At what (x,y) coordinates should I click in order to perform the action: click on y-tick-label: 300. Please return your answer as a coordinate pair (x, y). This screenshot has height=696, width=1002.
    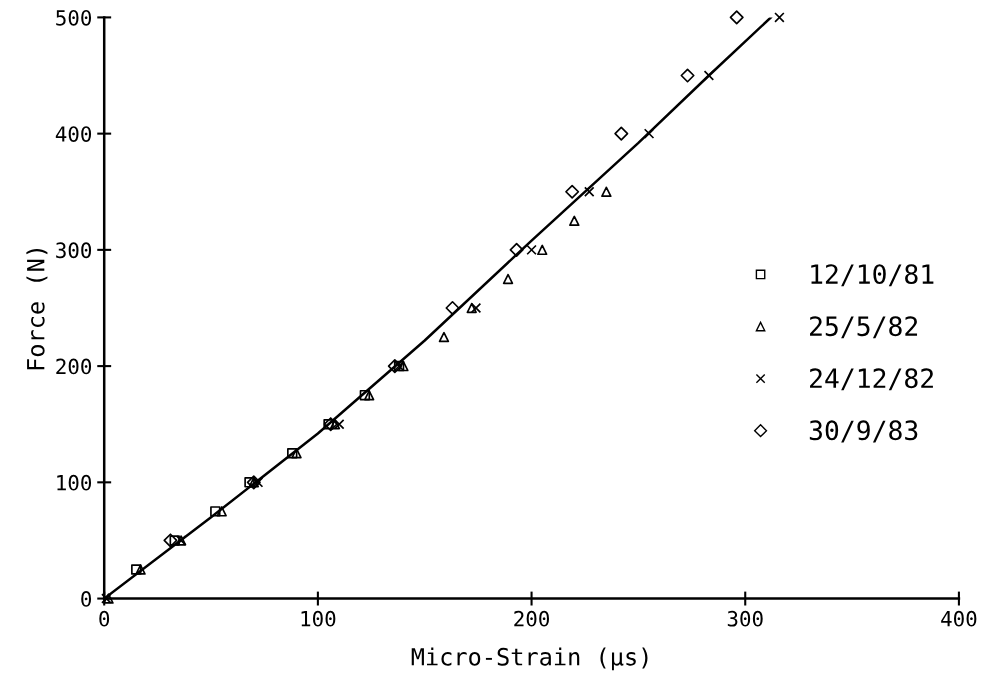
    Looking at the image, I should click on (74, 250).